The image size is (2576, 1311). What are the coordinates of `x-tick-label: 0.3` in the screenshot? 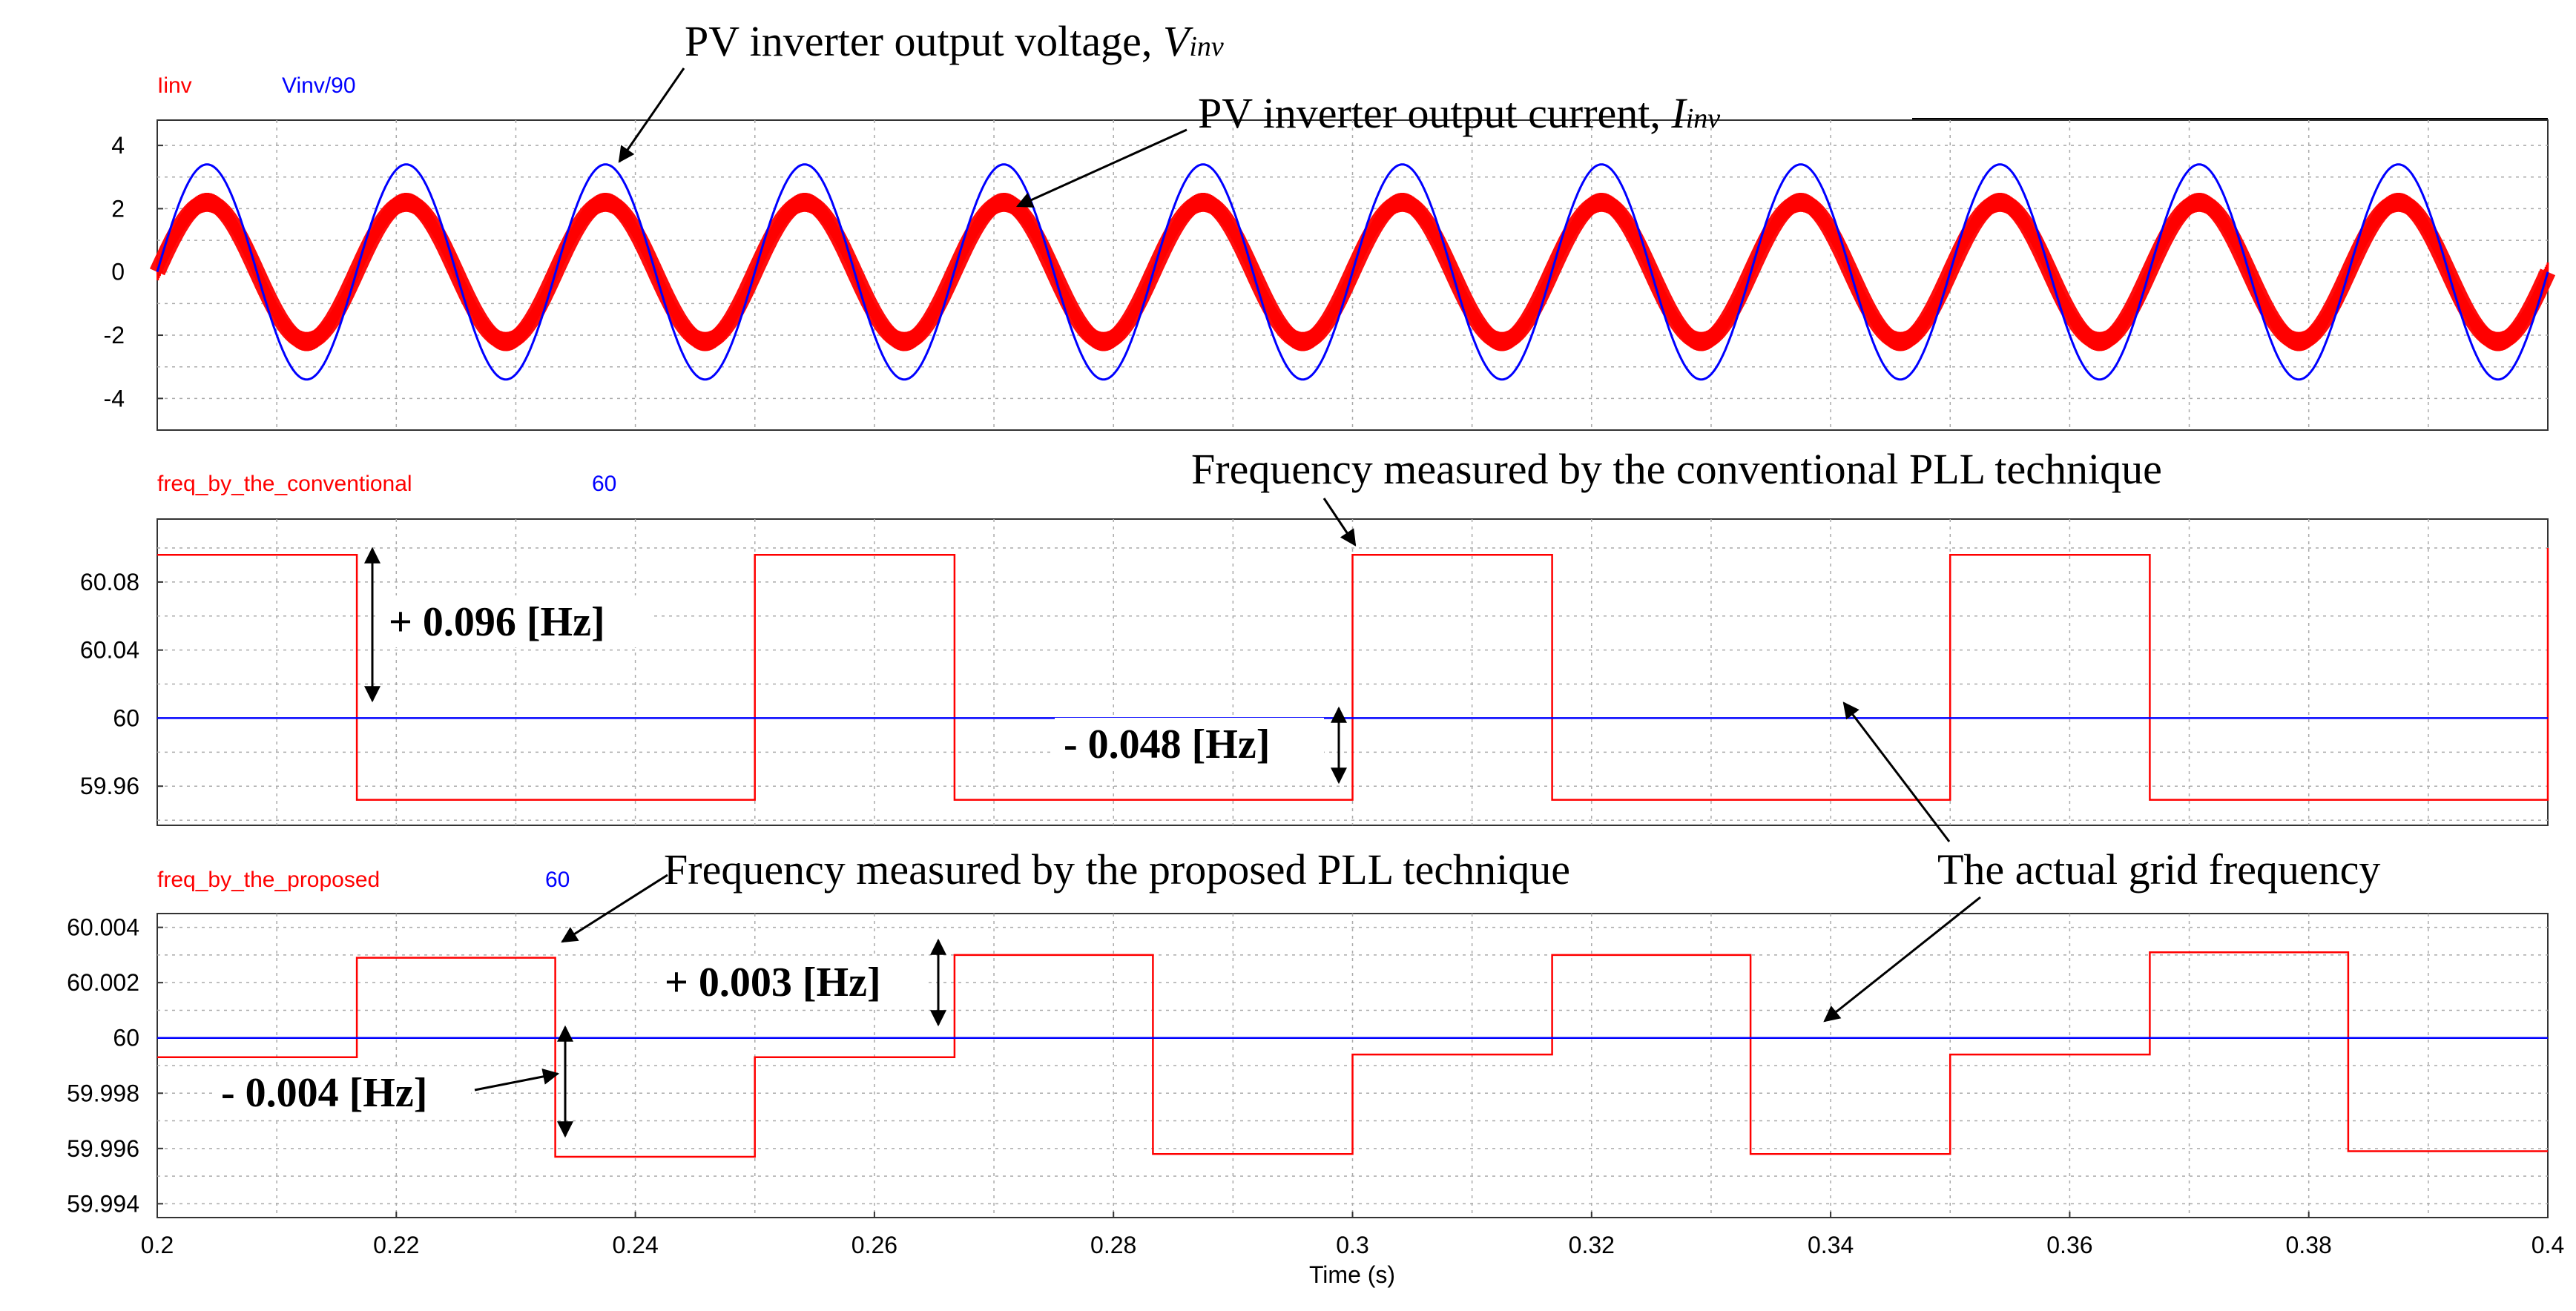 It's located at (1352, 1245).